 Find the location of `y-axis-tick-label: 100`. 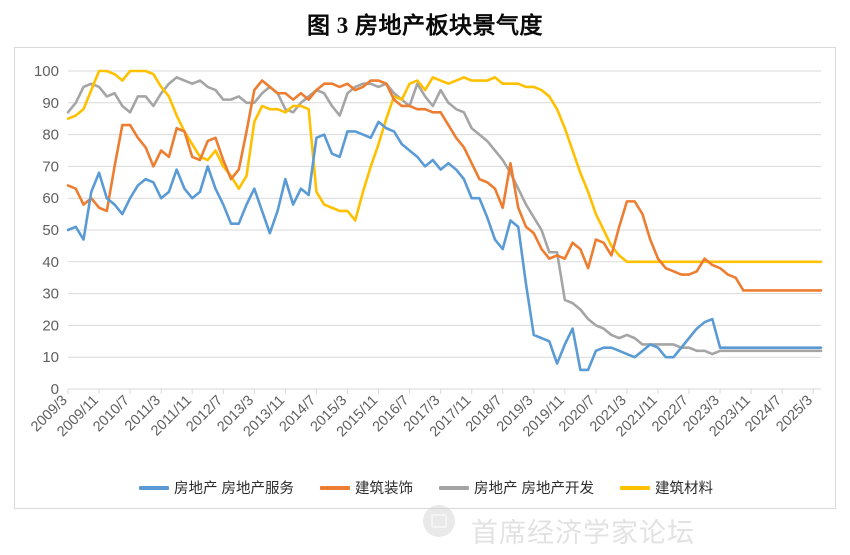

y-axis-tick-label: 100 is located at coordinates (46, 71).